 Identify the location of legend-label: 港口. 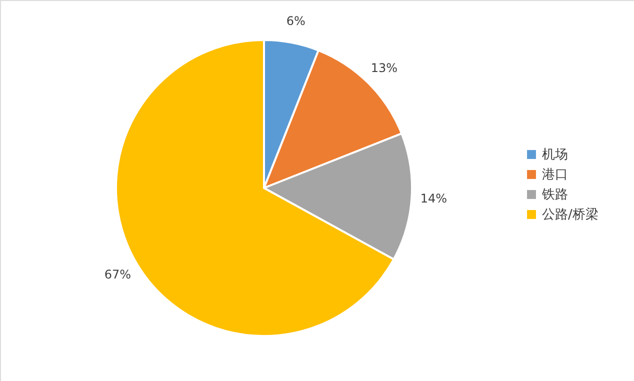
(555, 175).